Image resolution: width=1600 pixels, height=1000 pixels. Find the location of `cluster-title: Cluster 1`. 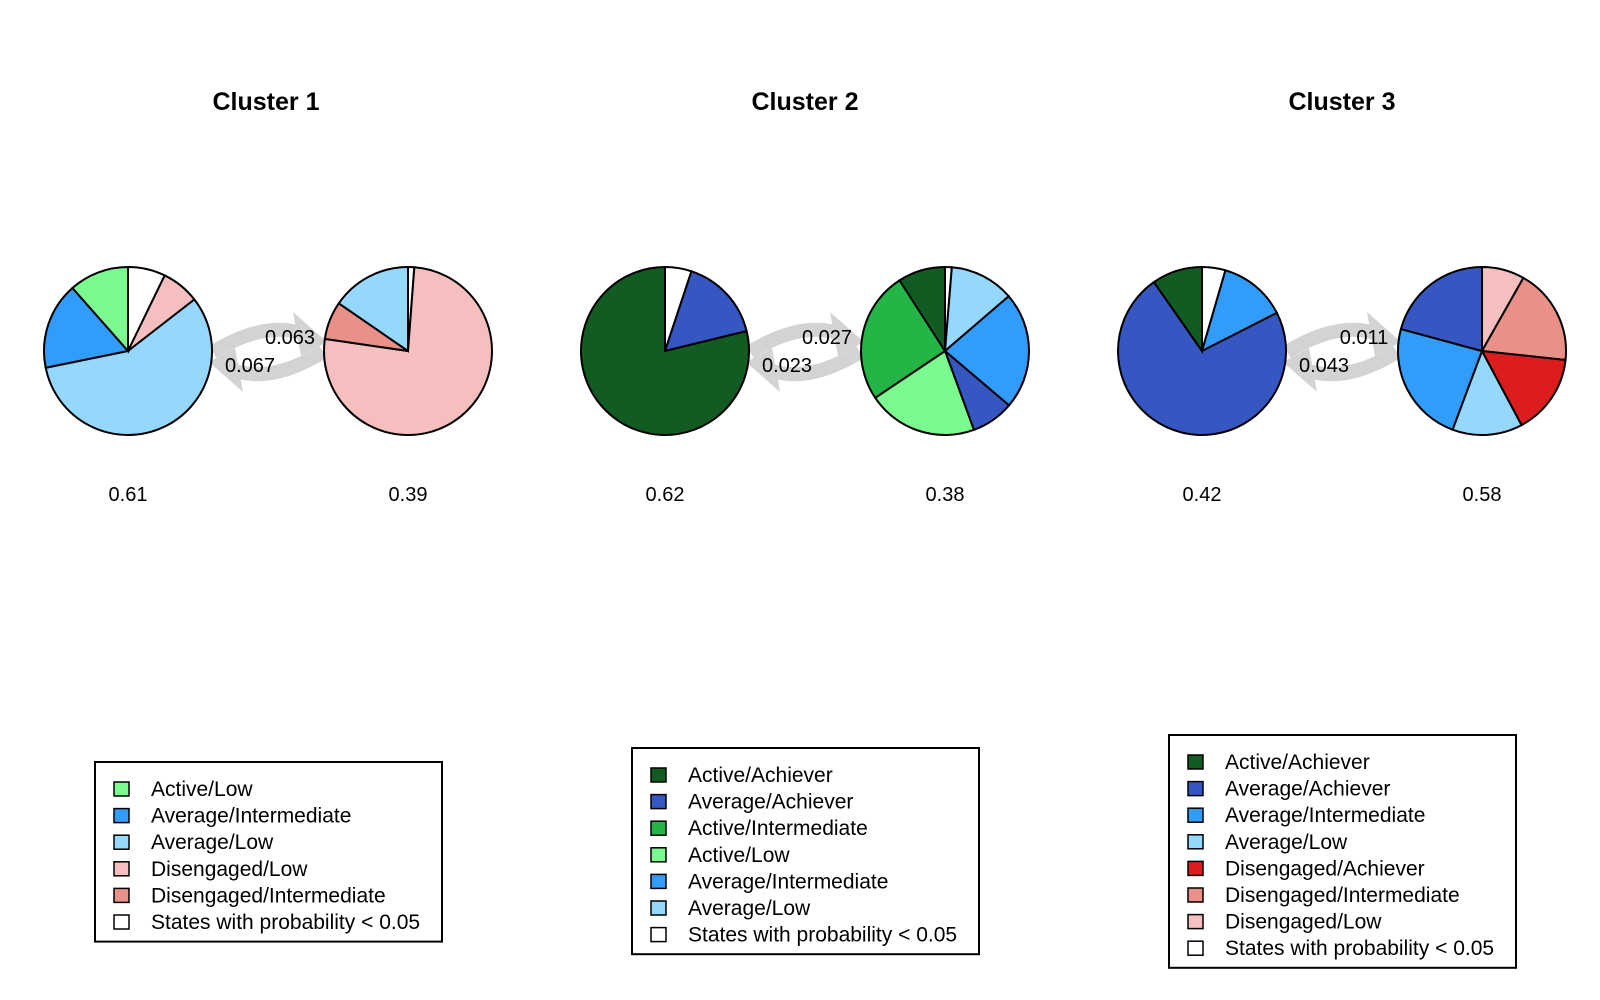

cluster-title: Cluster 1 is located at coordinates (266, 102).